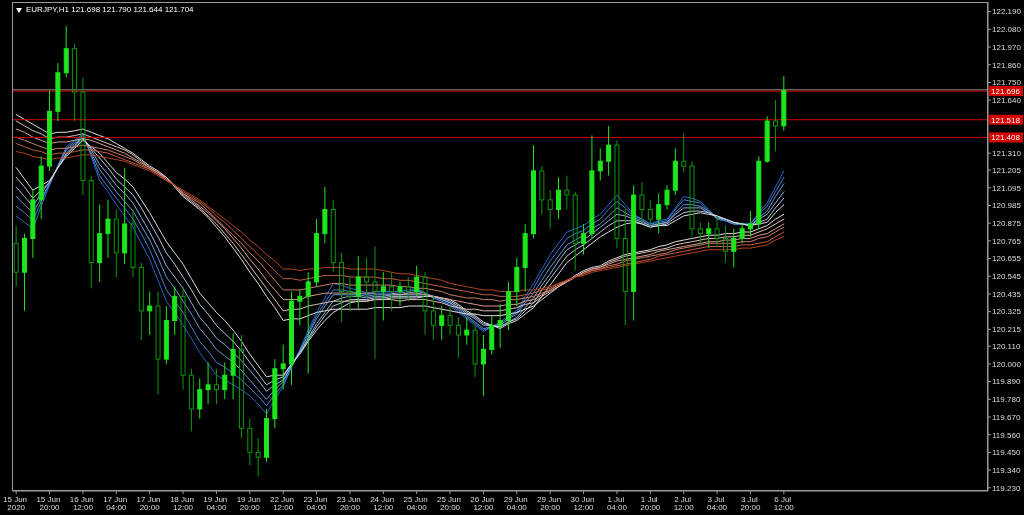 Image resolution: width=1024 pixels, height=515 pixels. What do you see at coordinates (1007, 47) in the screenshot?
I see `y-tick-label: 121.970` at bounding box center [1007, 47].